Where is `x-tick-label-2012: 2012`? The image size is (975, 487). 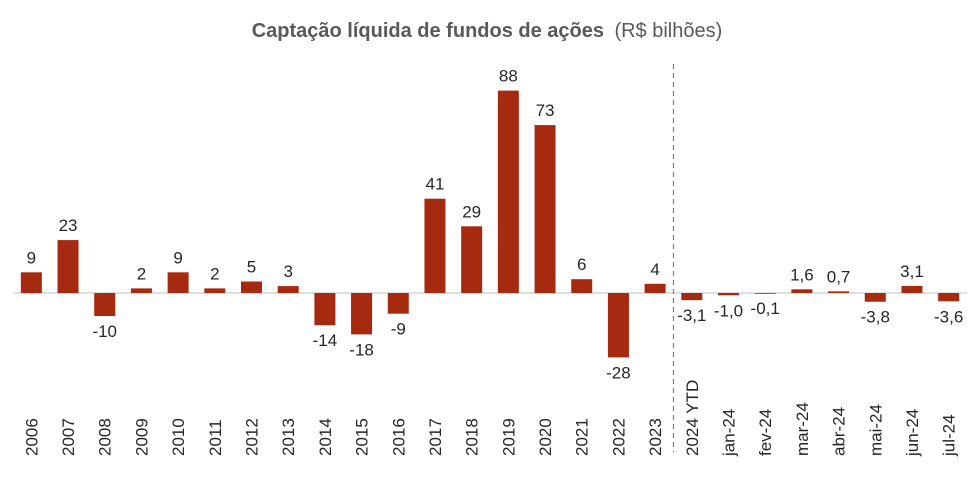 x-tick-label-2012: 2012 is located at coordinates (252, 437).